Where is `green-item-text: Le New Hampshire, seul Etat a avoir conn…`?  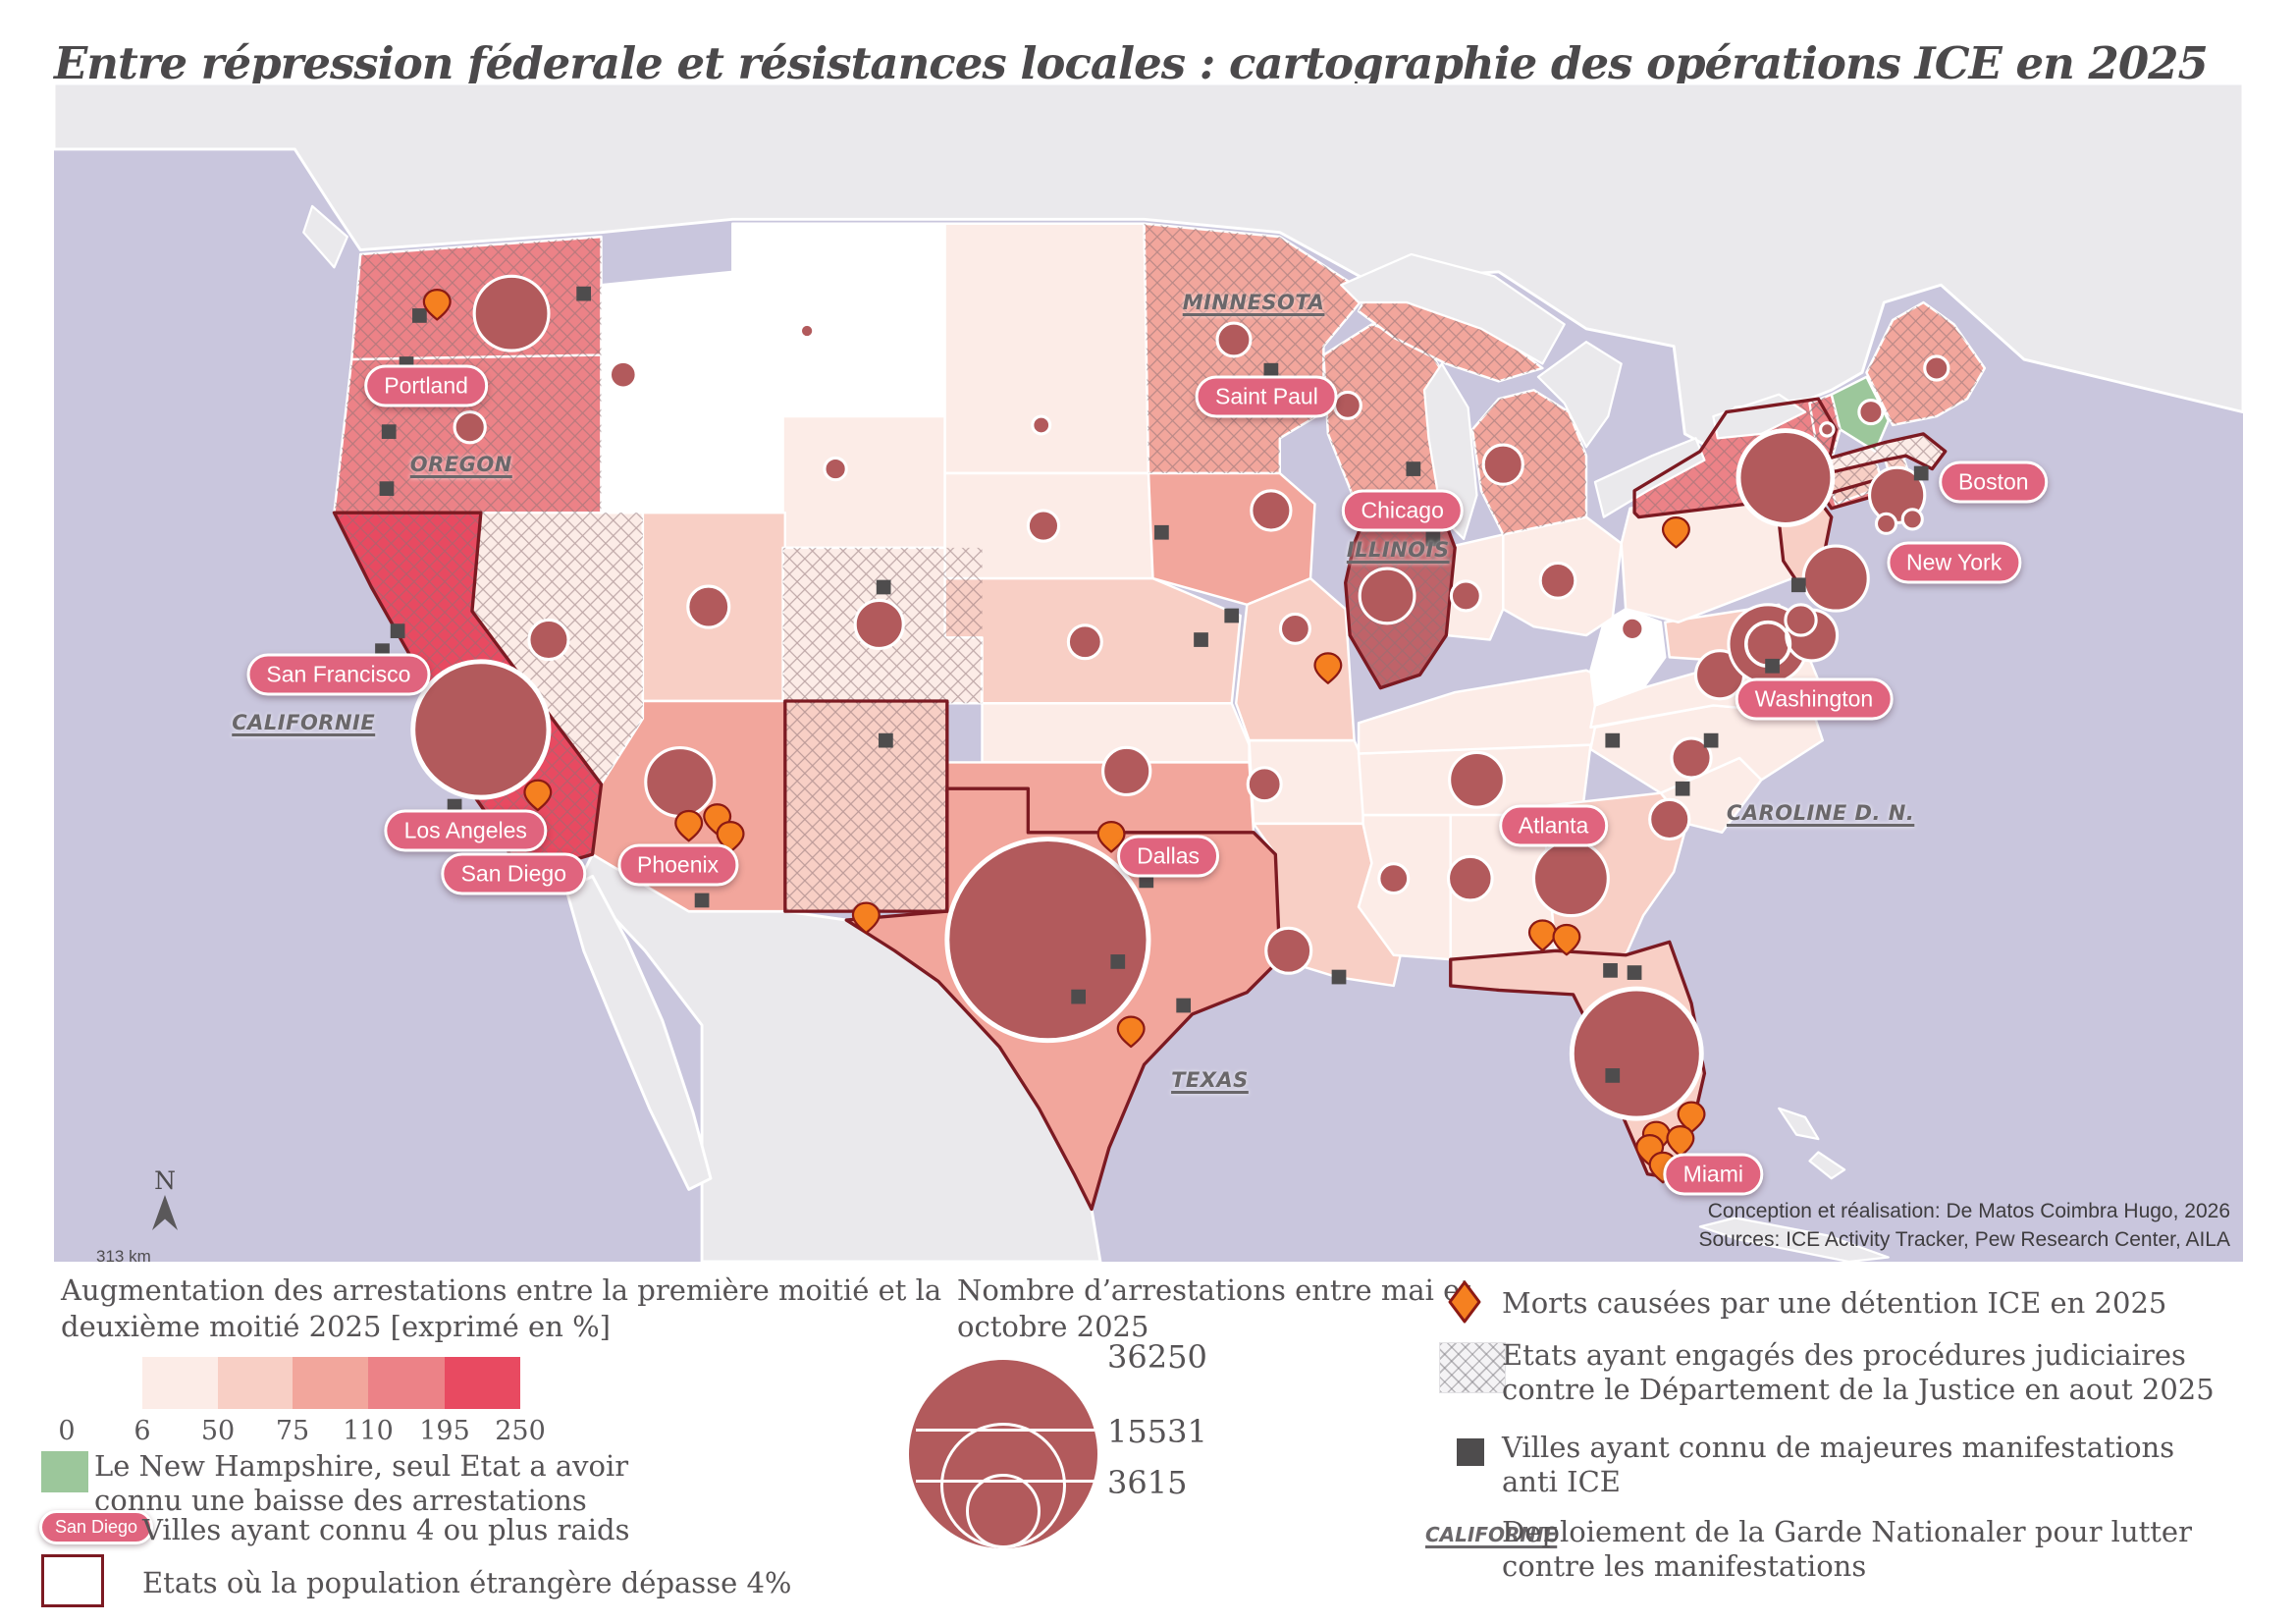 green-item-text: Le New Hampshire, seul Etat a avoir conn… is located at coordinates (362, 1483).